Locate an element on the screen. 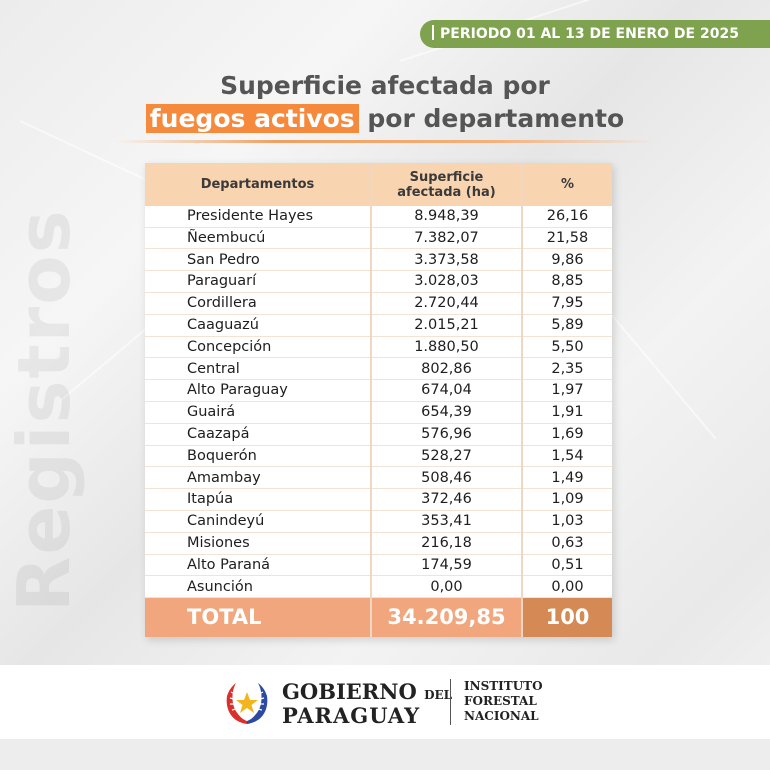 Image resolution: width=770 pixels, height=770 pixels. row-pct: 21,58 is located at coordinates (567, 237).